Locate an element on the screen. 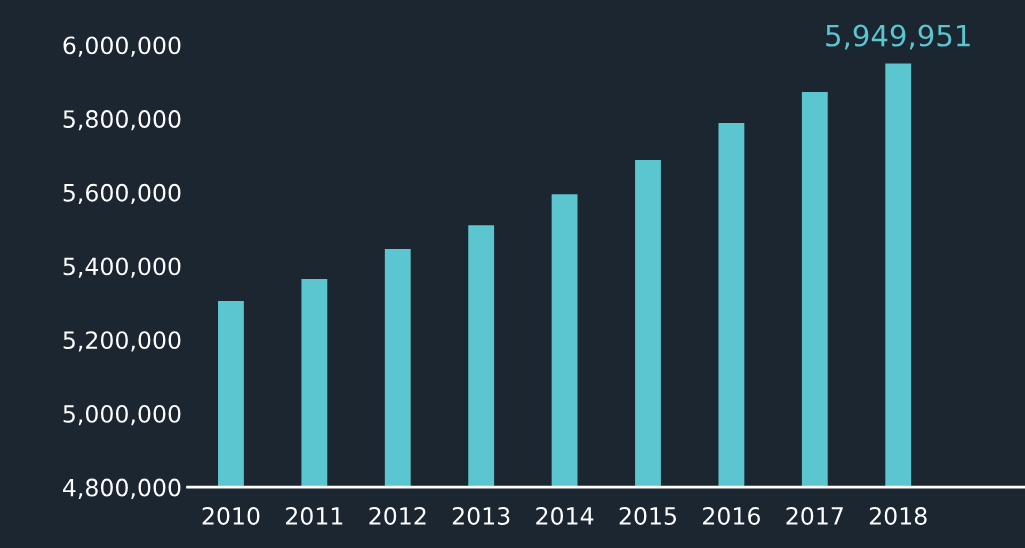  y-tick-label: 5,600,000 is located at coordinates (122, 194).